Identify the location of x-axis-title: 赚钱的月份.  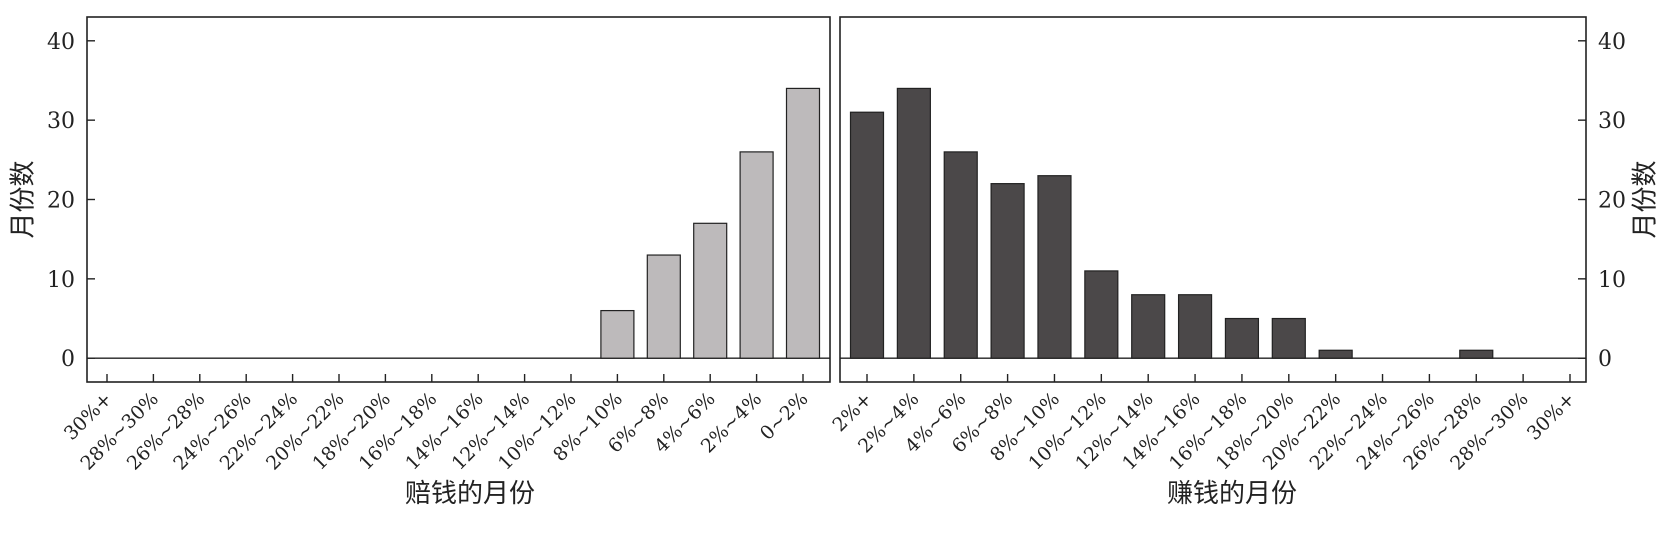
(1232, 494).